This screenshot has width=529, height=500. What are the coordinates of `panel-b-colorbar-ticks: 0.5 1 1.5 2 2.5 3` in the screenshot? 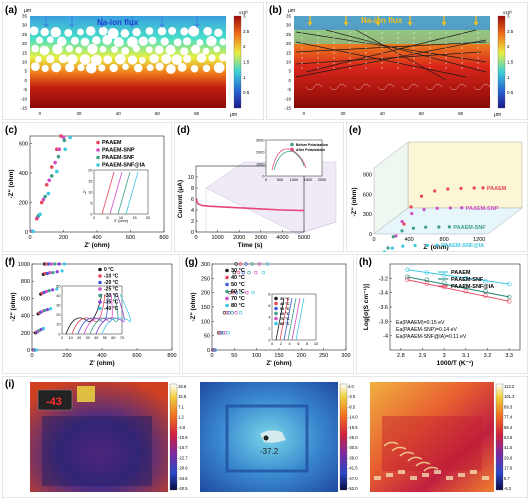 It's located at (510, 55).